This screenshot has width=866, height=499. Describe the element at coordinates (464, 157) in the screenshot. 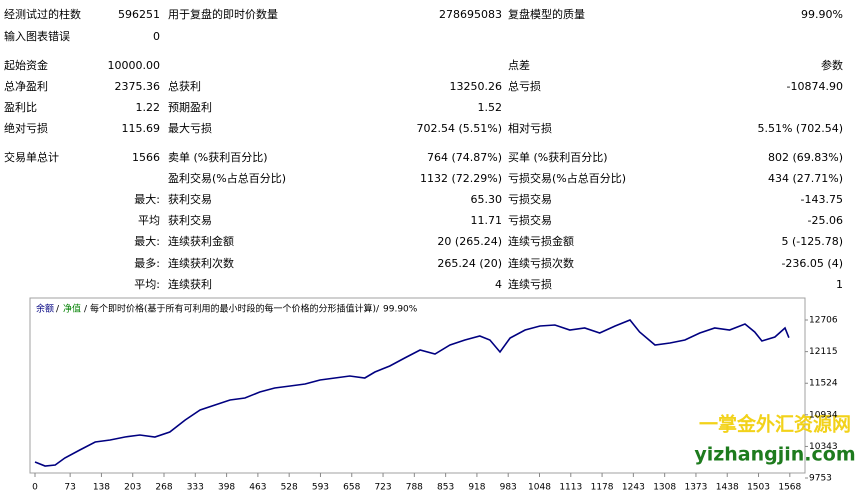

I see `report-value: 764 (74.87%)` at that location.